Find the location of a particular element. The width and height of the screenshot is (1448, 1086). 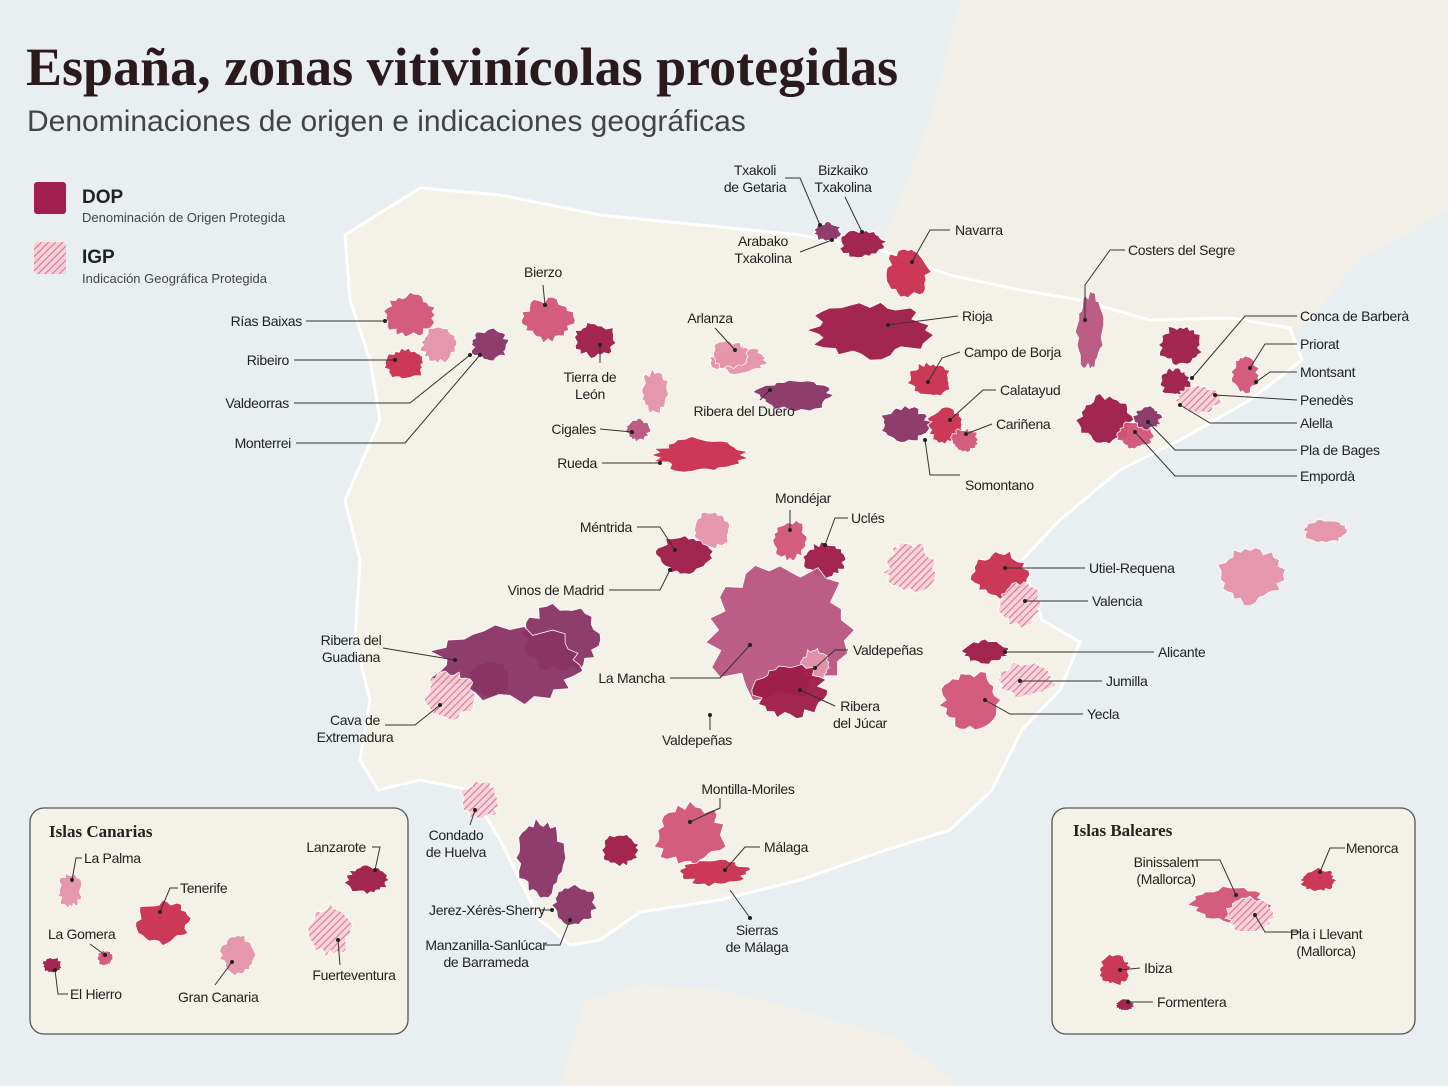

label-line: Ribera del is located at coordinates (351, 640).